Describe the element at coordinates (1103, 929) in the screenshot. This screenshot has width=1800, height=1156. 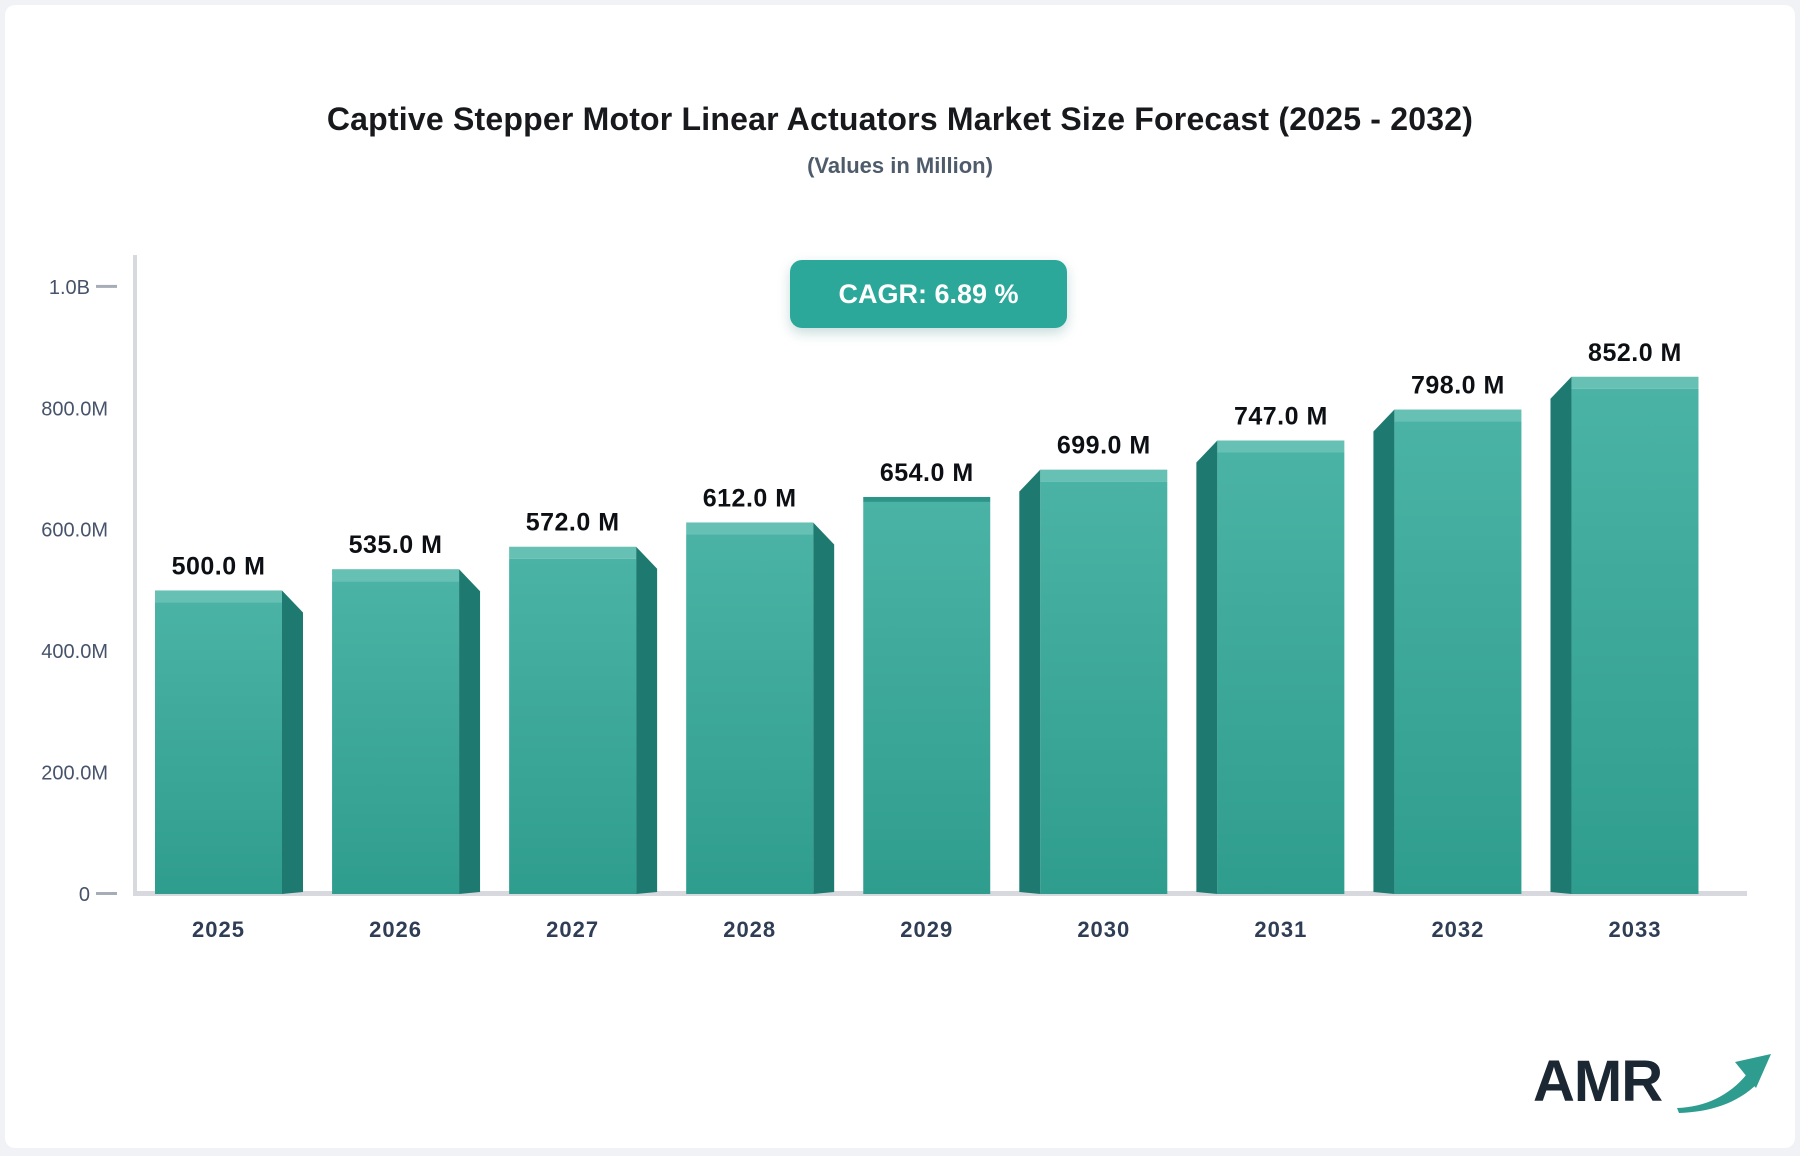
I see `x-tick-label: 2030` at that location.